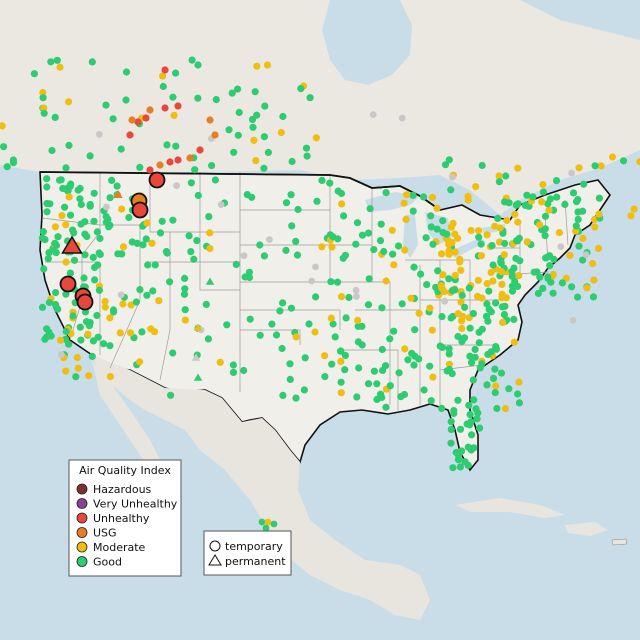 The width and height of the screenshot is (640, 640). Describe the element at coordinates (157, 180) in the screenshot. I see `unhealthy-temporary-marker` at that location.